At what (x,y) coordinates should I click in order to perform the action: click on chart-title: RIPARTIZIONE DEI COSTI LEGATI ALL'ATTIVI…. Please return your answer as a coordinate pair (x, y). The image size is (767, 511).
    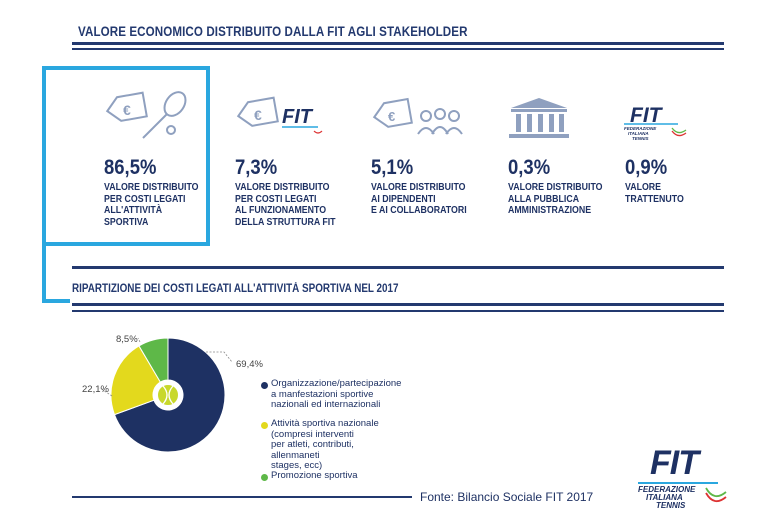
    Looking at the image, I should click on (235, 289).